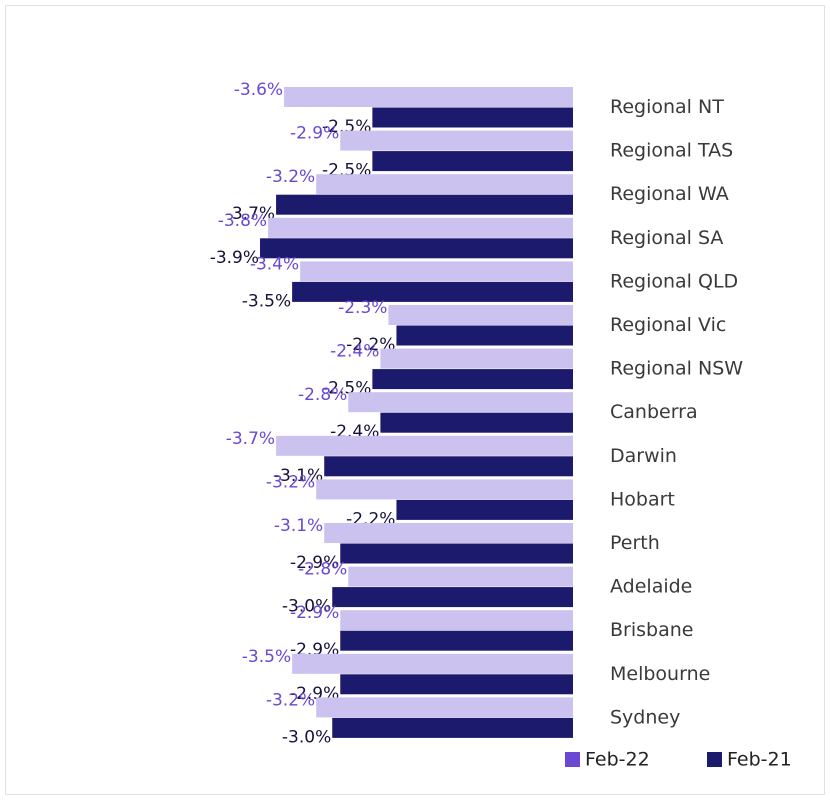 This screenshot has height=800, width=830. I want to click on legend-label: Feb-22, so click(617, 760).